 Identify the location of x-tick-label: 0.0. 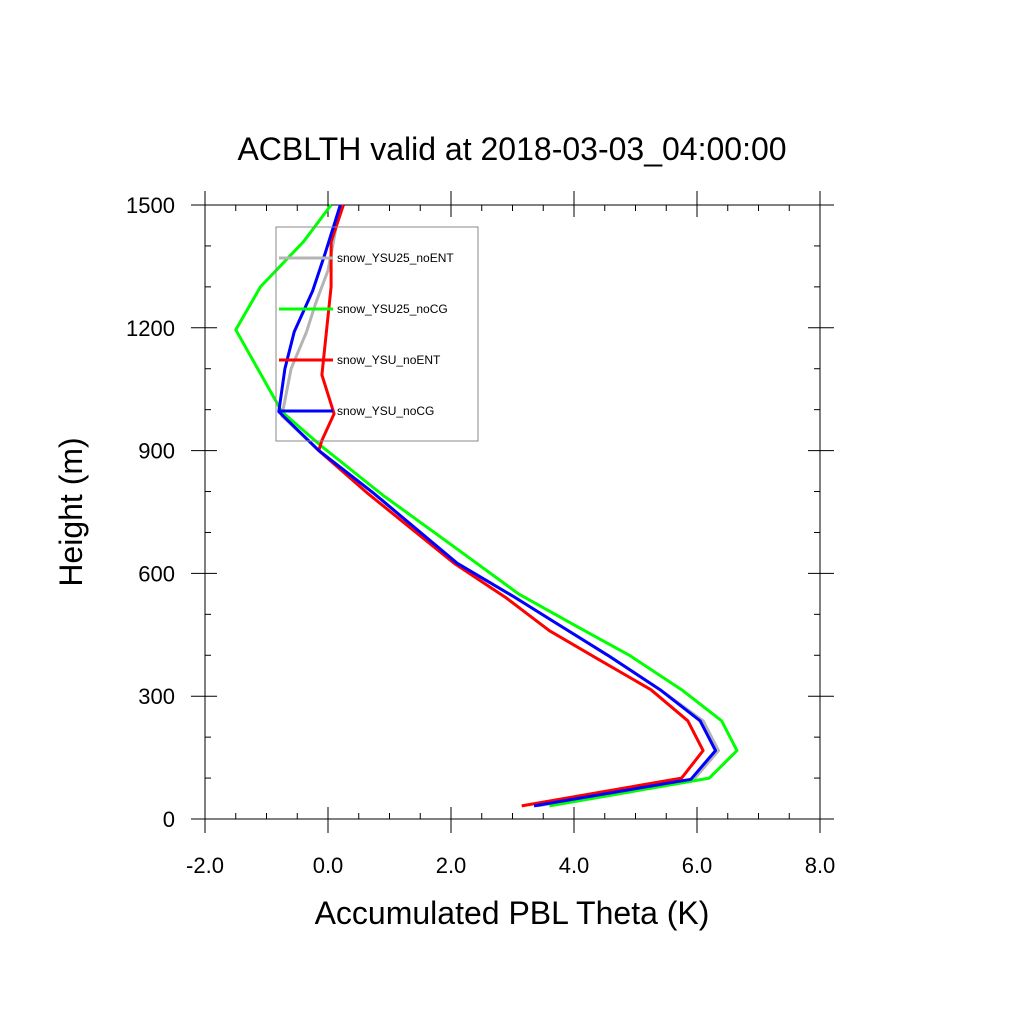
(328, 865).